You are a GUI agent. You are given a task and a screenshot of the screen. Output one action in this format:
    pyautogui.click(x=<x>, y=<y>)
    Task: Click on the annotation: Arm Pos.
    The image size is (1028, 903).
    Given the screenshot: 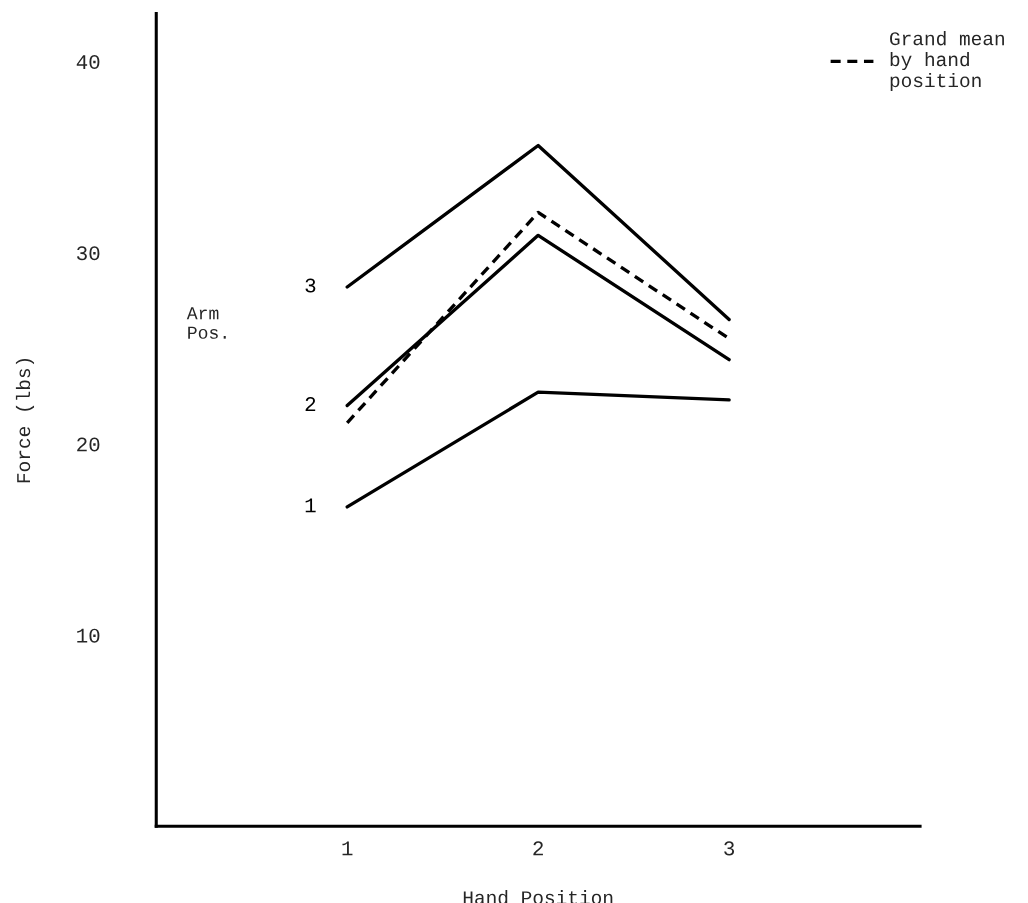 What is the action you would take?
    pyautogui.click(x=206, y=323)
    